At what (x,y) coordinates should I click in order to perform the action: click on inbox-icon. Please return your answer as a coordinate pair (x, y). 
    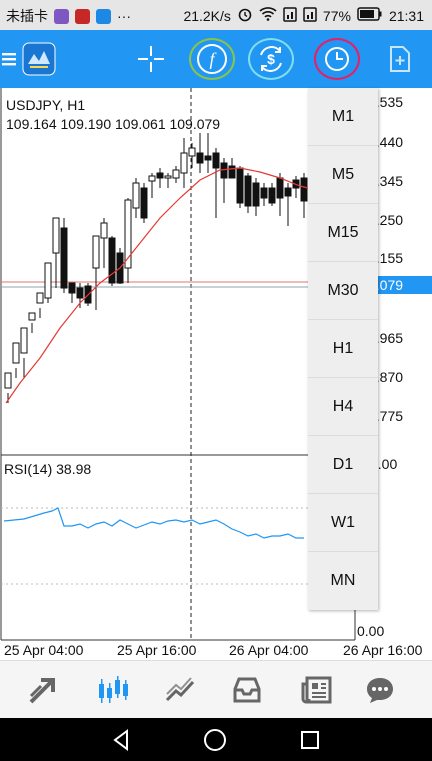
    Looking at the image, I should click on (247, 690).